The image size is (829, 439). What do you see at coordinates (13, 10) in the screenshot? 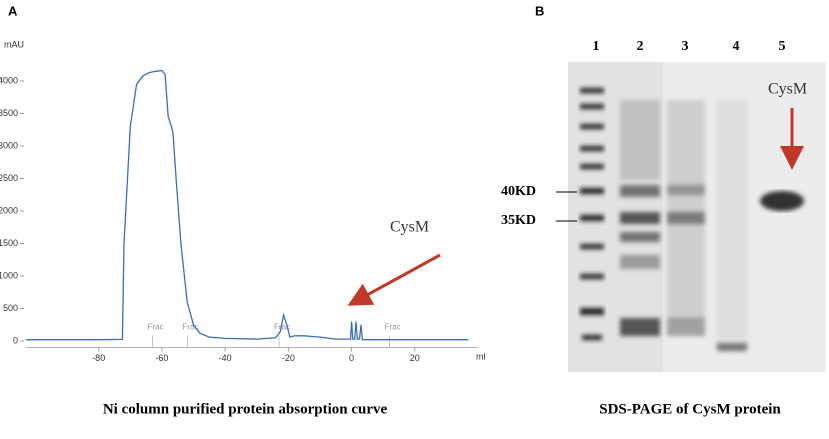
I see `panel-label: A` at bounding box center [13, 10].